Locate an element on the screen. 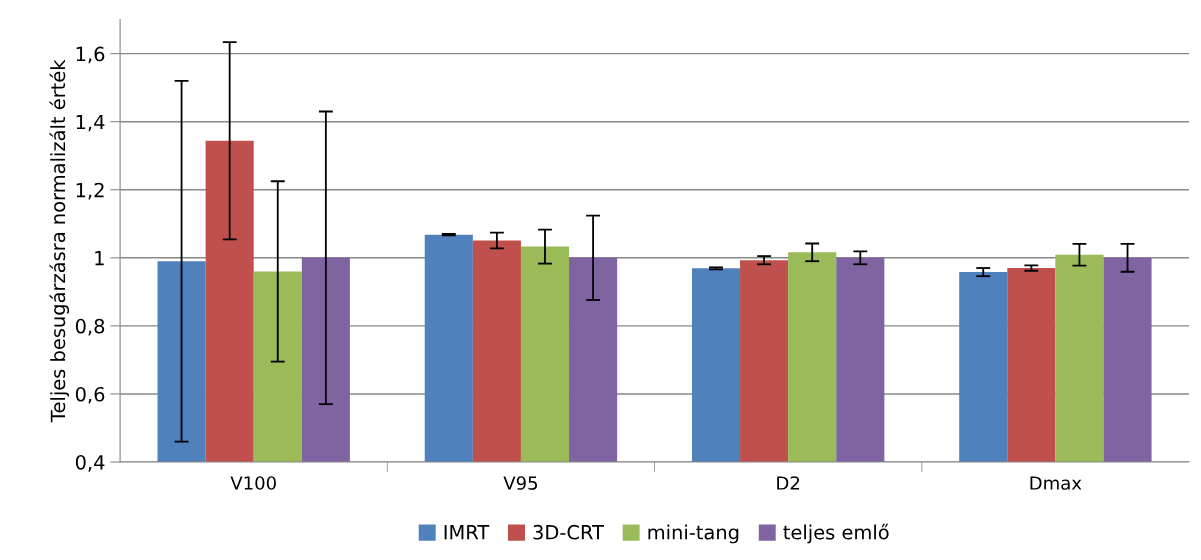  y-tick-label: 1 is located at coordinates (99, 258).